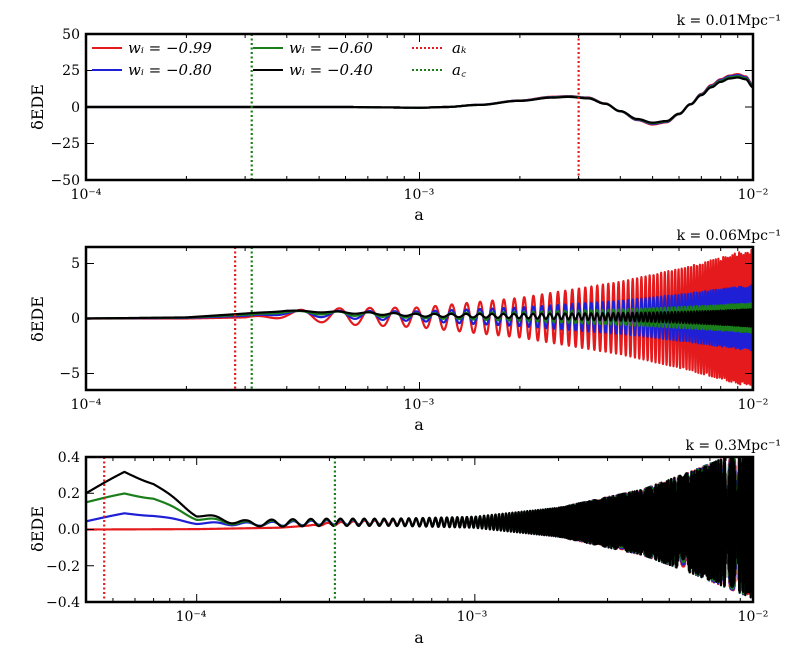 The image size is (789, 668). Describe the element at coordinates (86, 405) in the screenshot. I see `panel-2-xtick-label: 10⁻⁴` at that location.